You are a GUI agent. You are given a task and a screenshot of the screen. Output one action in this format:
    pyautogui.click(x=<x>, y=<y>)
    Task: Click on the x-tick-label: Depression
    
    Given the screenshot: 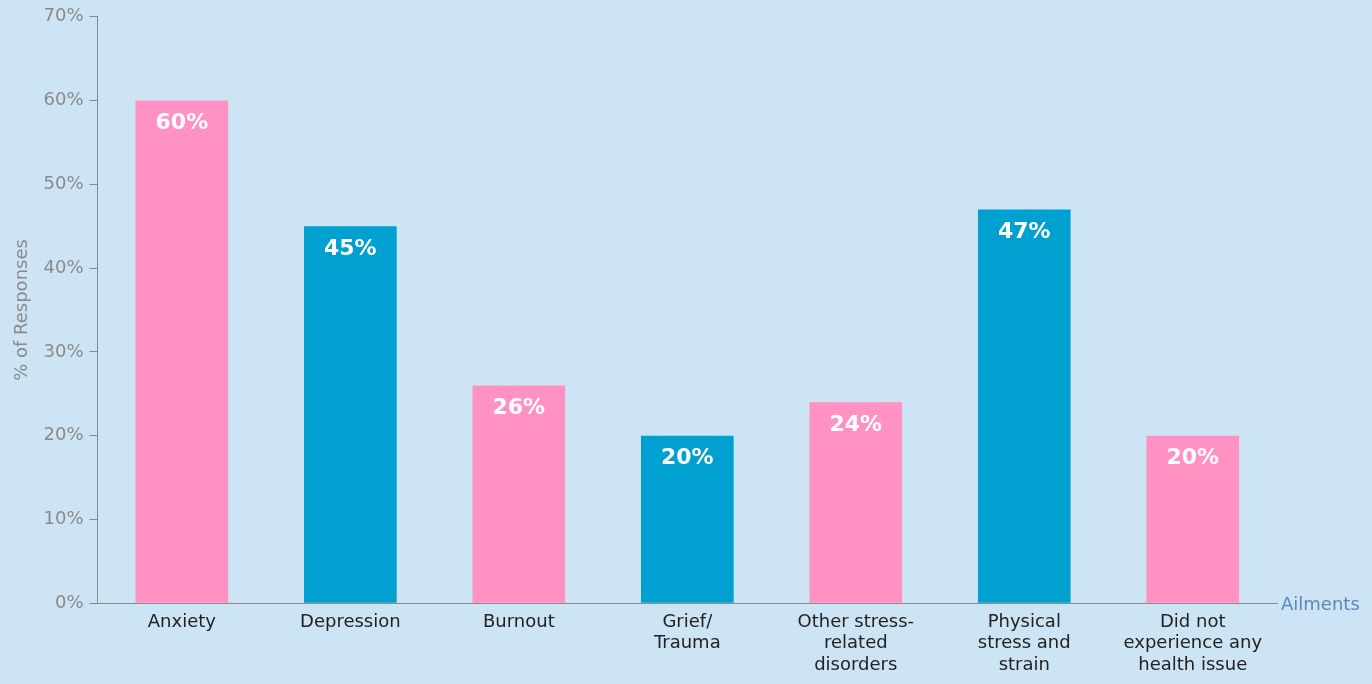 What is the action you would take?
    pyautogui.click(x=350, y=620)
    